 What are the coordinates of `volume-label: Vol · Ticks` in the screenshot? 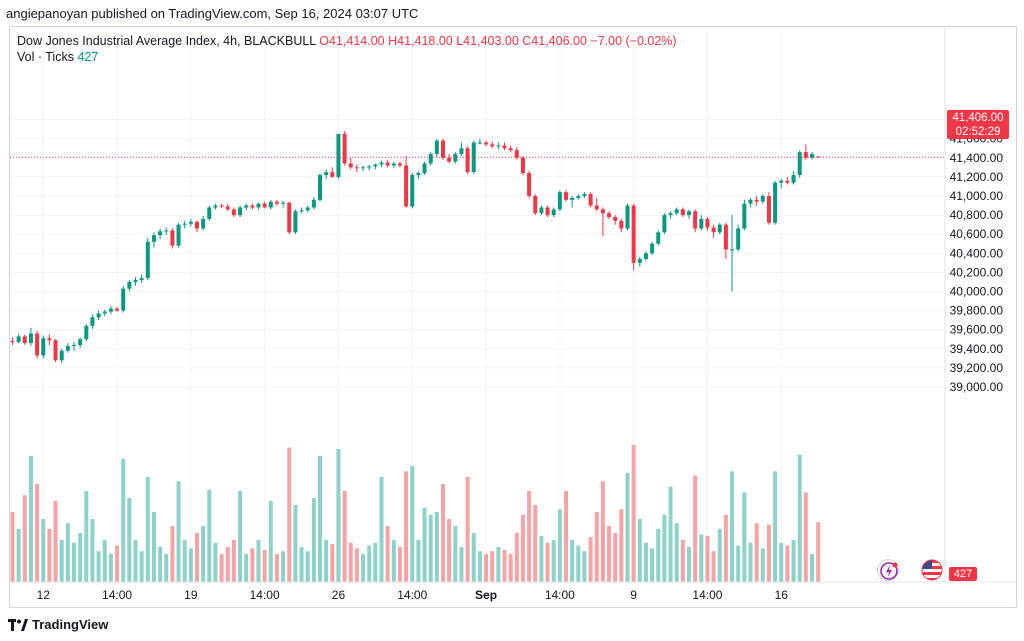 It's located at (45, 57).